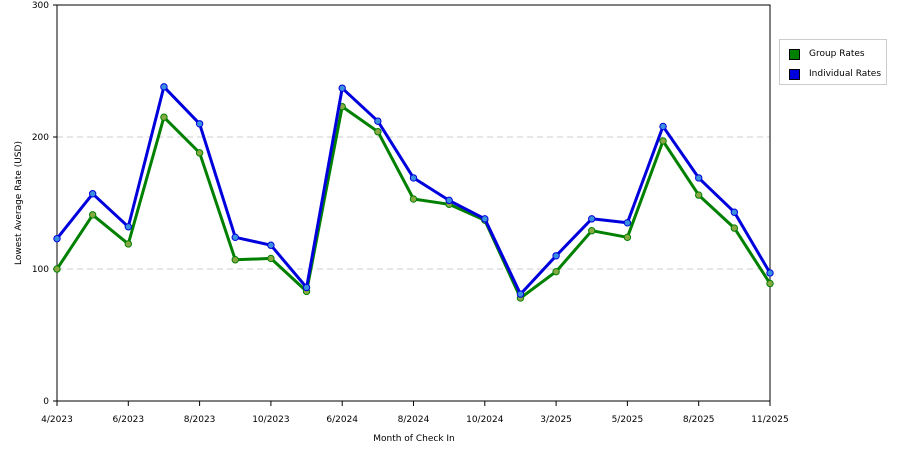  What do you see at coordinates (769, 420) in the screenshot?
I see `x-tick-label: 11/2025` at bounding box center [769, 420].